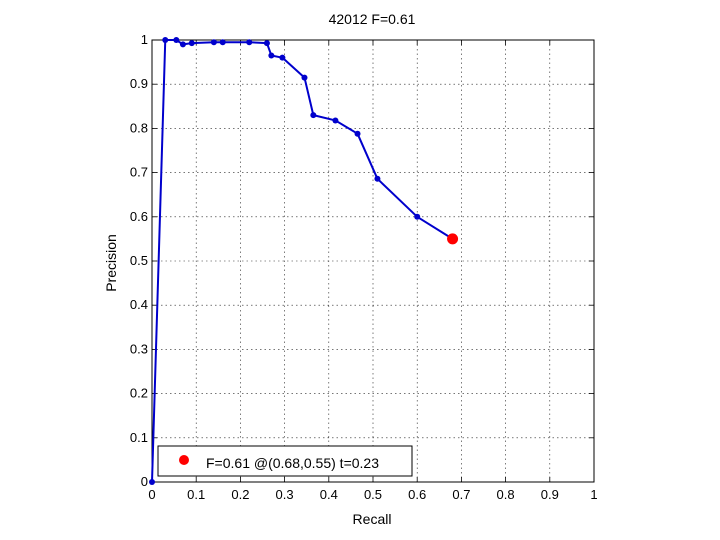  I want to click on chart-title: 42012 F=0.61, so click(372, 19).